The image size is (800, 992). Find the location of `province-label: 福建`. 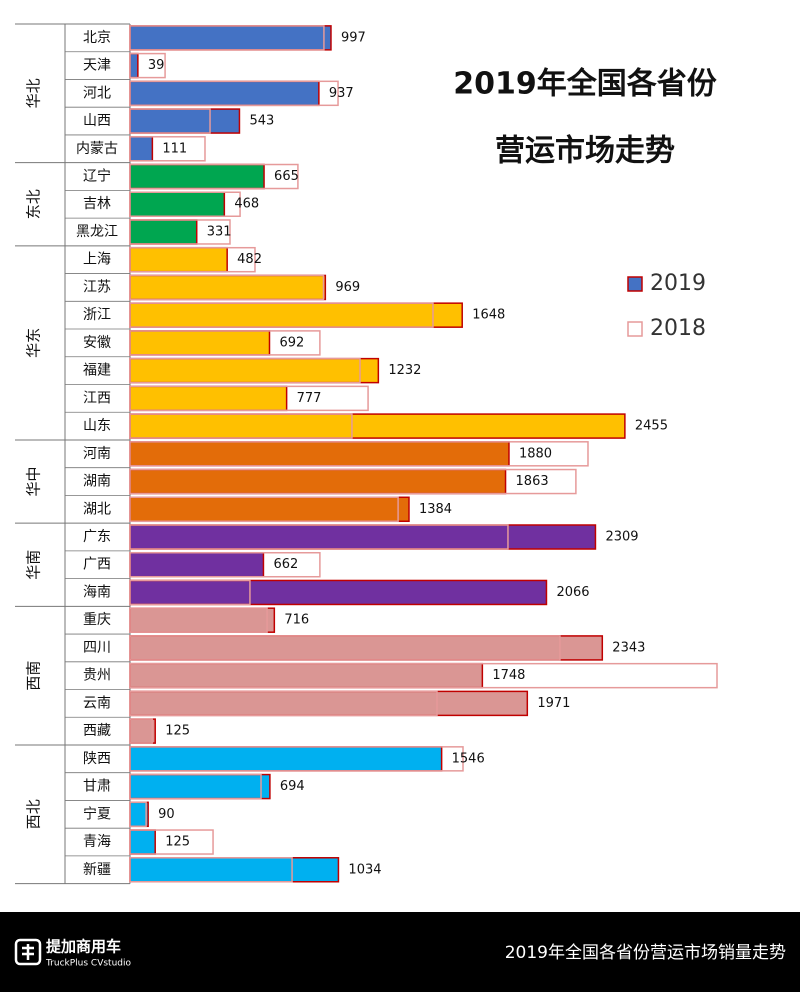

province-label: 福建 is located at coordinates (97, 371).